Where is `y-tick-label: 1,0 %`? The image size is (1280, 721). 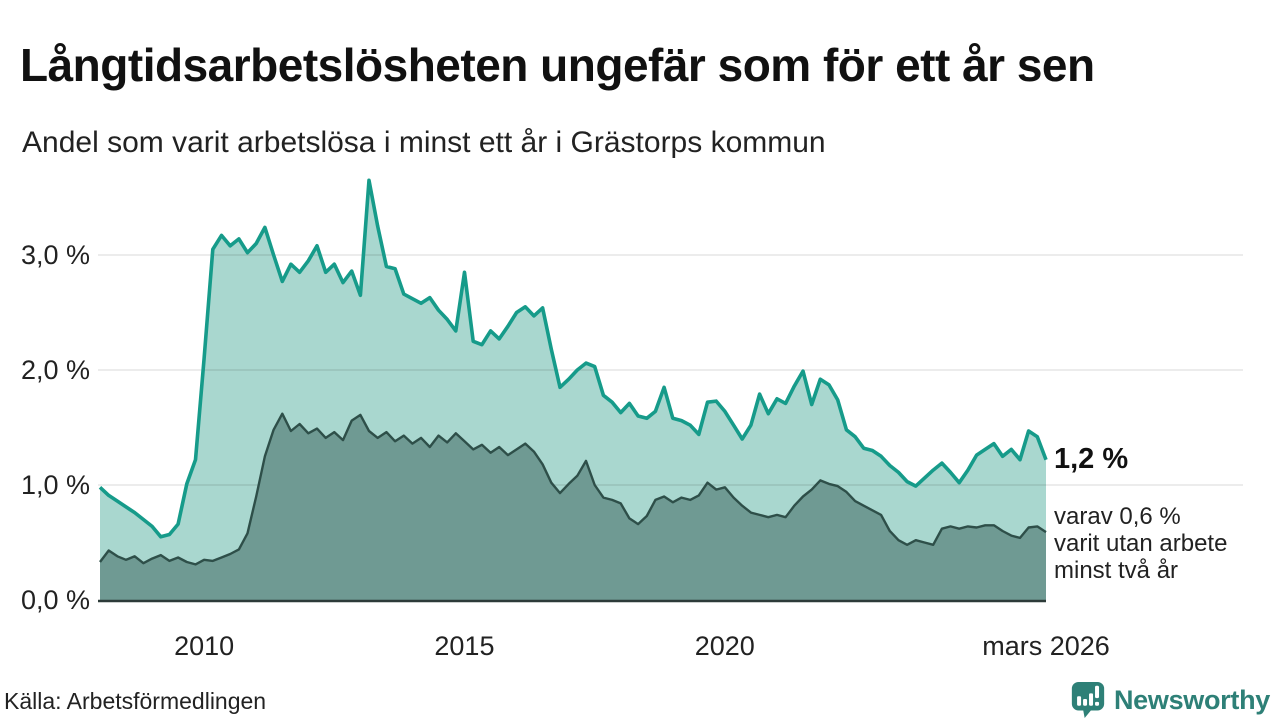
y-tick-label: 1,0 % is located at coordinates (55, 485).